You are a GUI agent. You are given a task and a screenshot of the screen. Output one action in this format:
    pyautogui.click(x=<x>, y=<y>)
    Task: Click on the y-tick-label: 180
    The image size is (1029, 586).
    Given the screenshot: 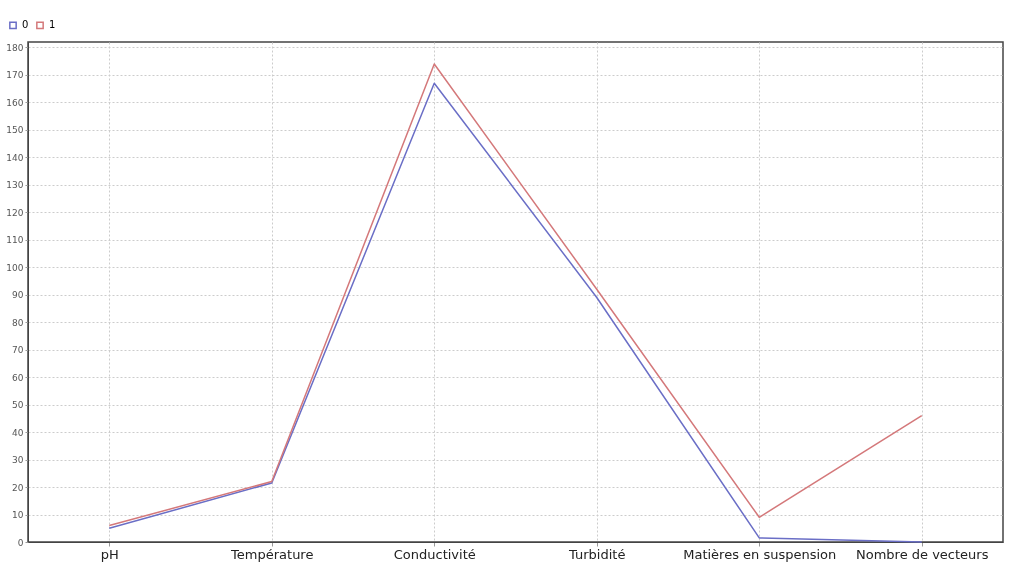 What is the action you would take?
    pyautogui.click(x=15, y=47)
    